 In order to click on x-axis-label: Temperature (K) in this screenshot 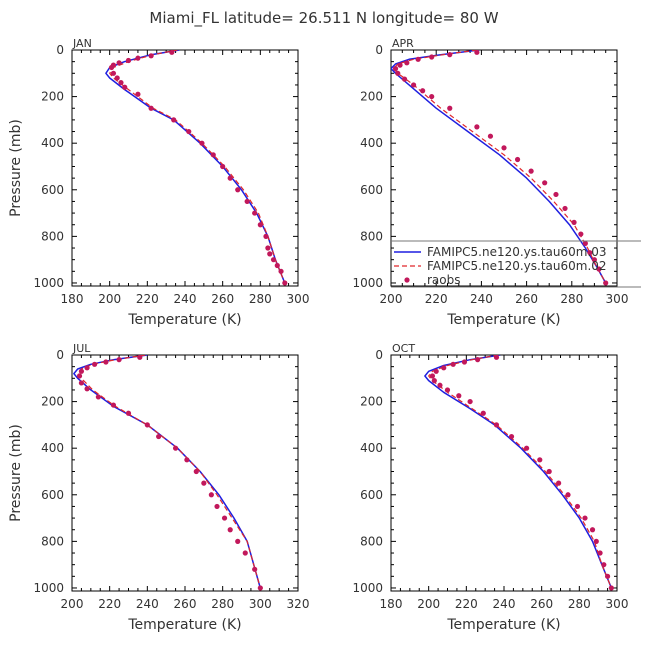, I will do `click(184, 625)`.